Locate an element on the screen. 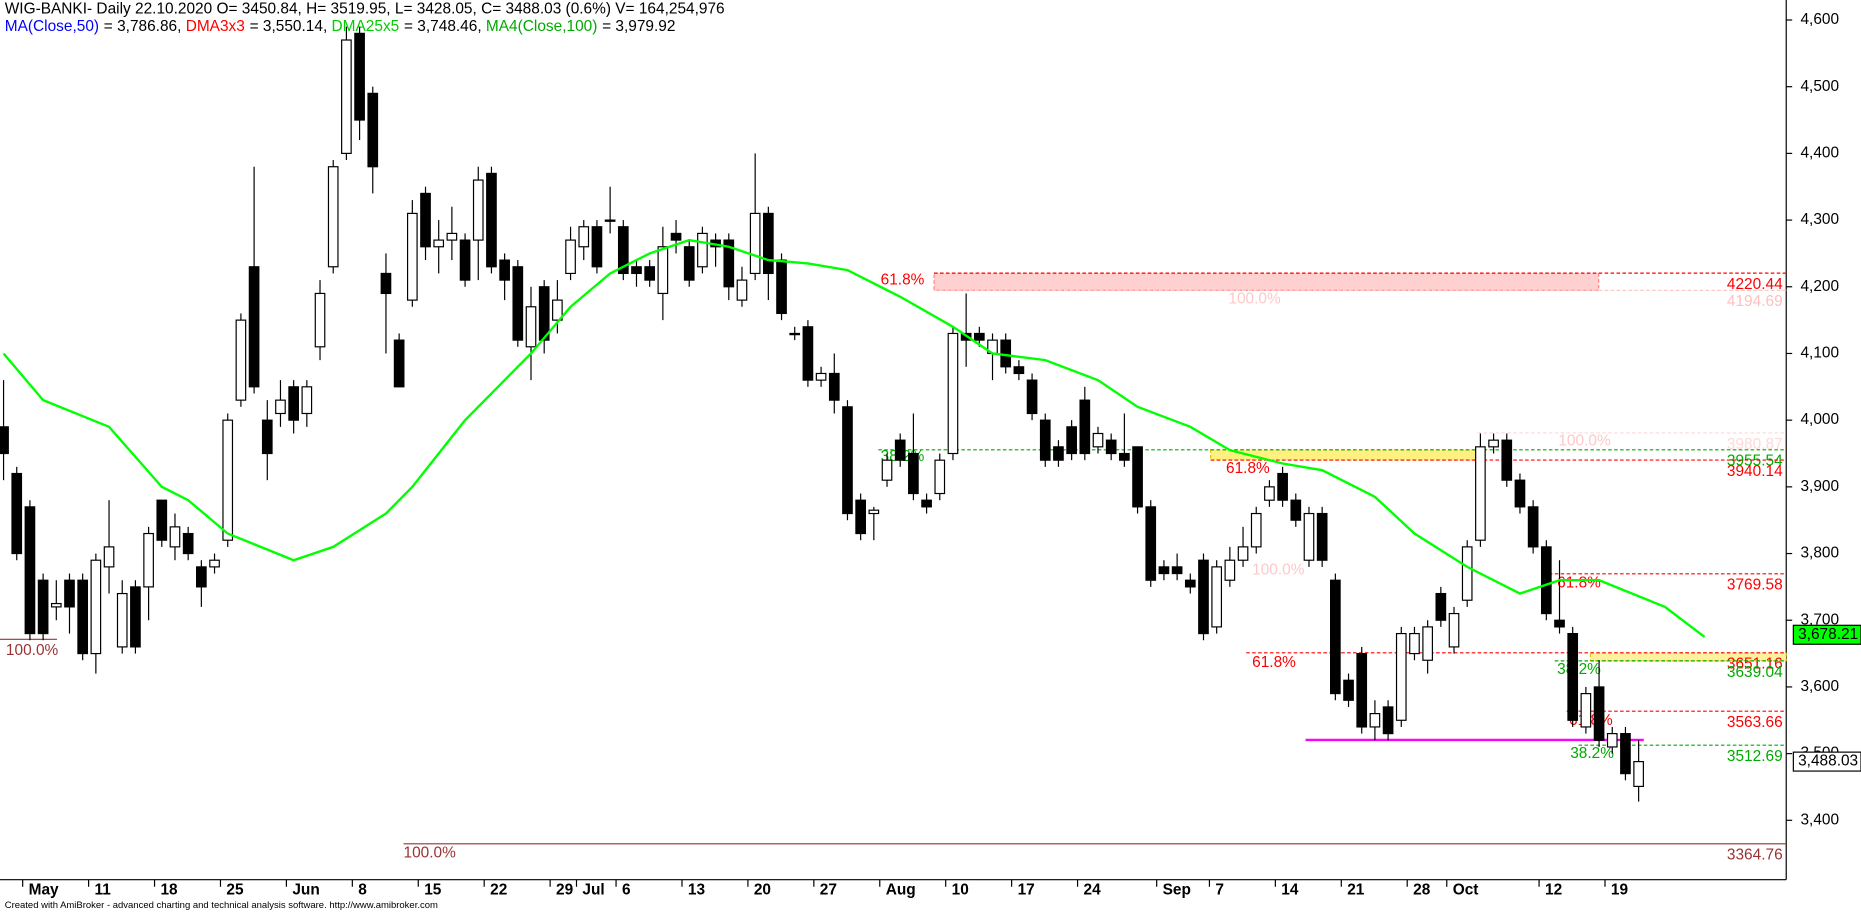 Image resolution: width=1861 pixels, height=914 pixels. legend-name: DMA25x5 is located at coordinates (366, 26).